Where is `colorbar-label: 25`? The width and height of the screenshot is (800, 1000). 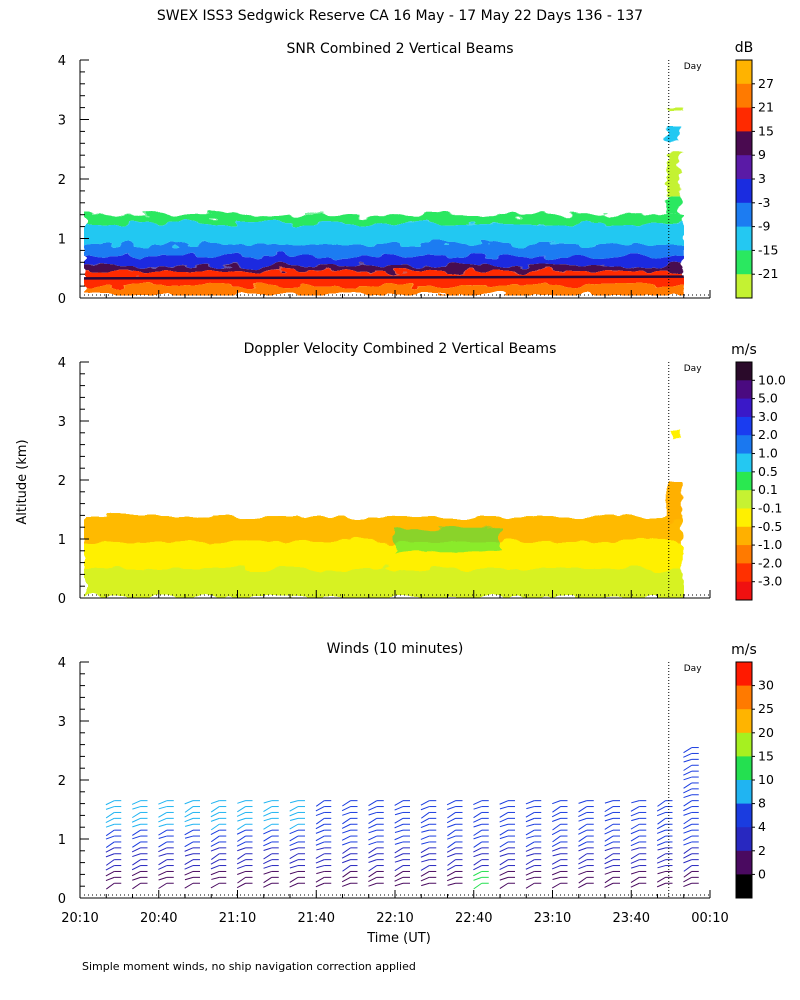
colorbar-label: 25 is located at coordinates (766, 708).